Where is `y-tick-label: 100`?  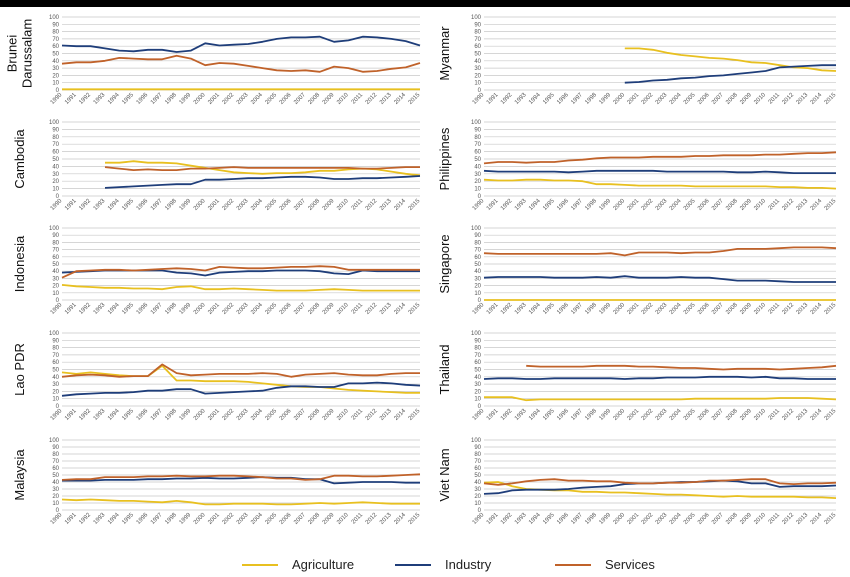
y-tick-label: 100 is located at coordinates (476, 334).